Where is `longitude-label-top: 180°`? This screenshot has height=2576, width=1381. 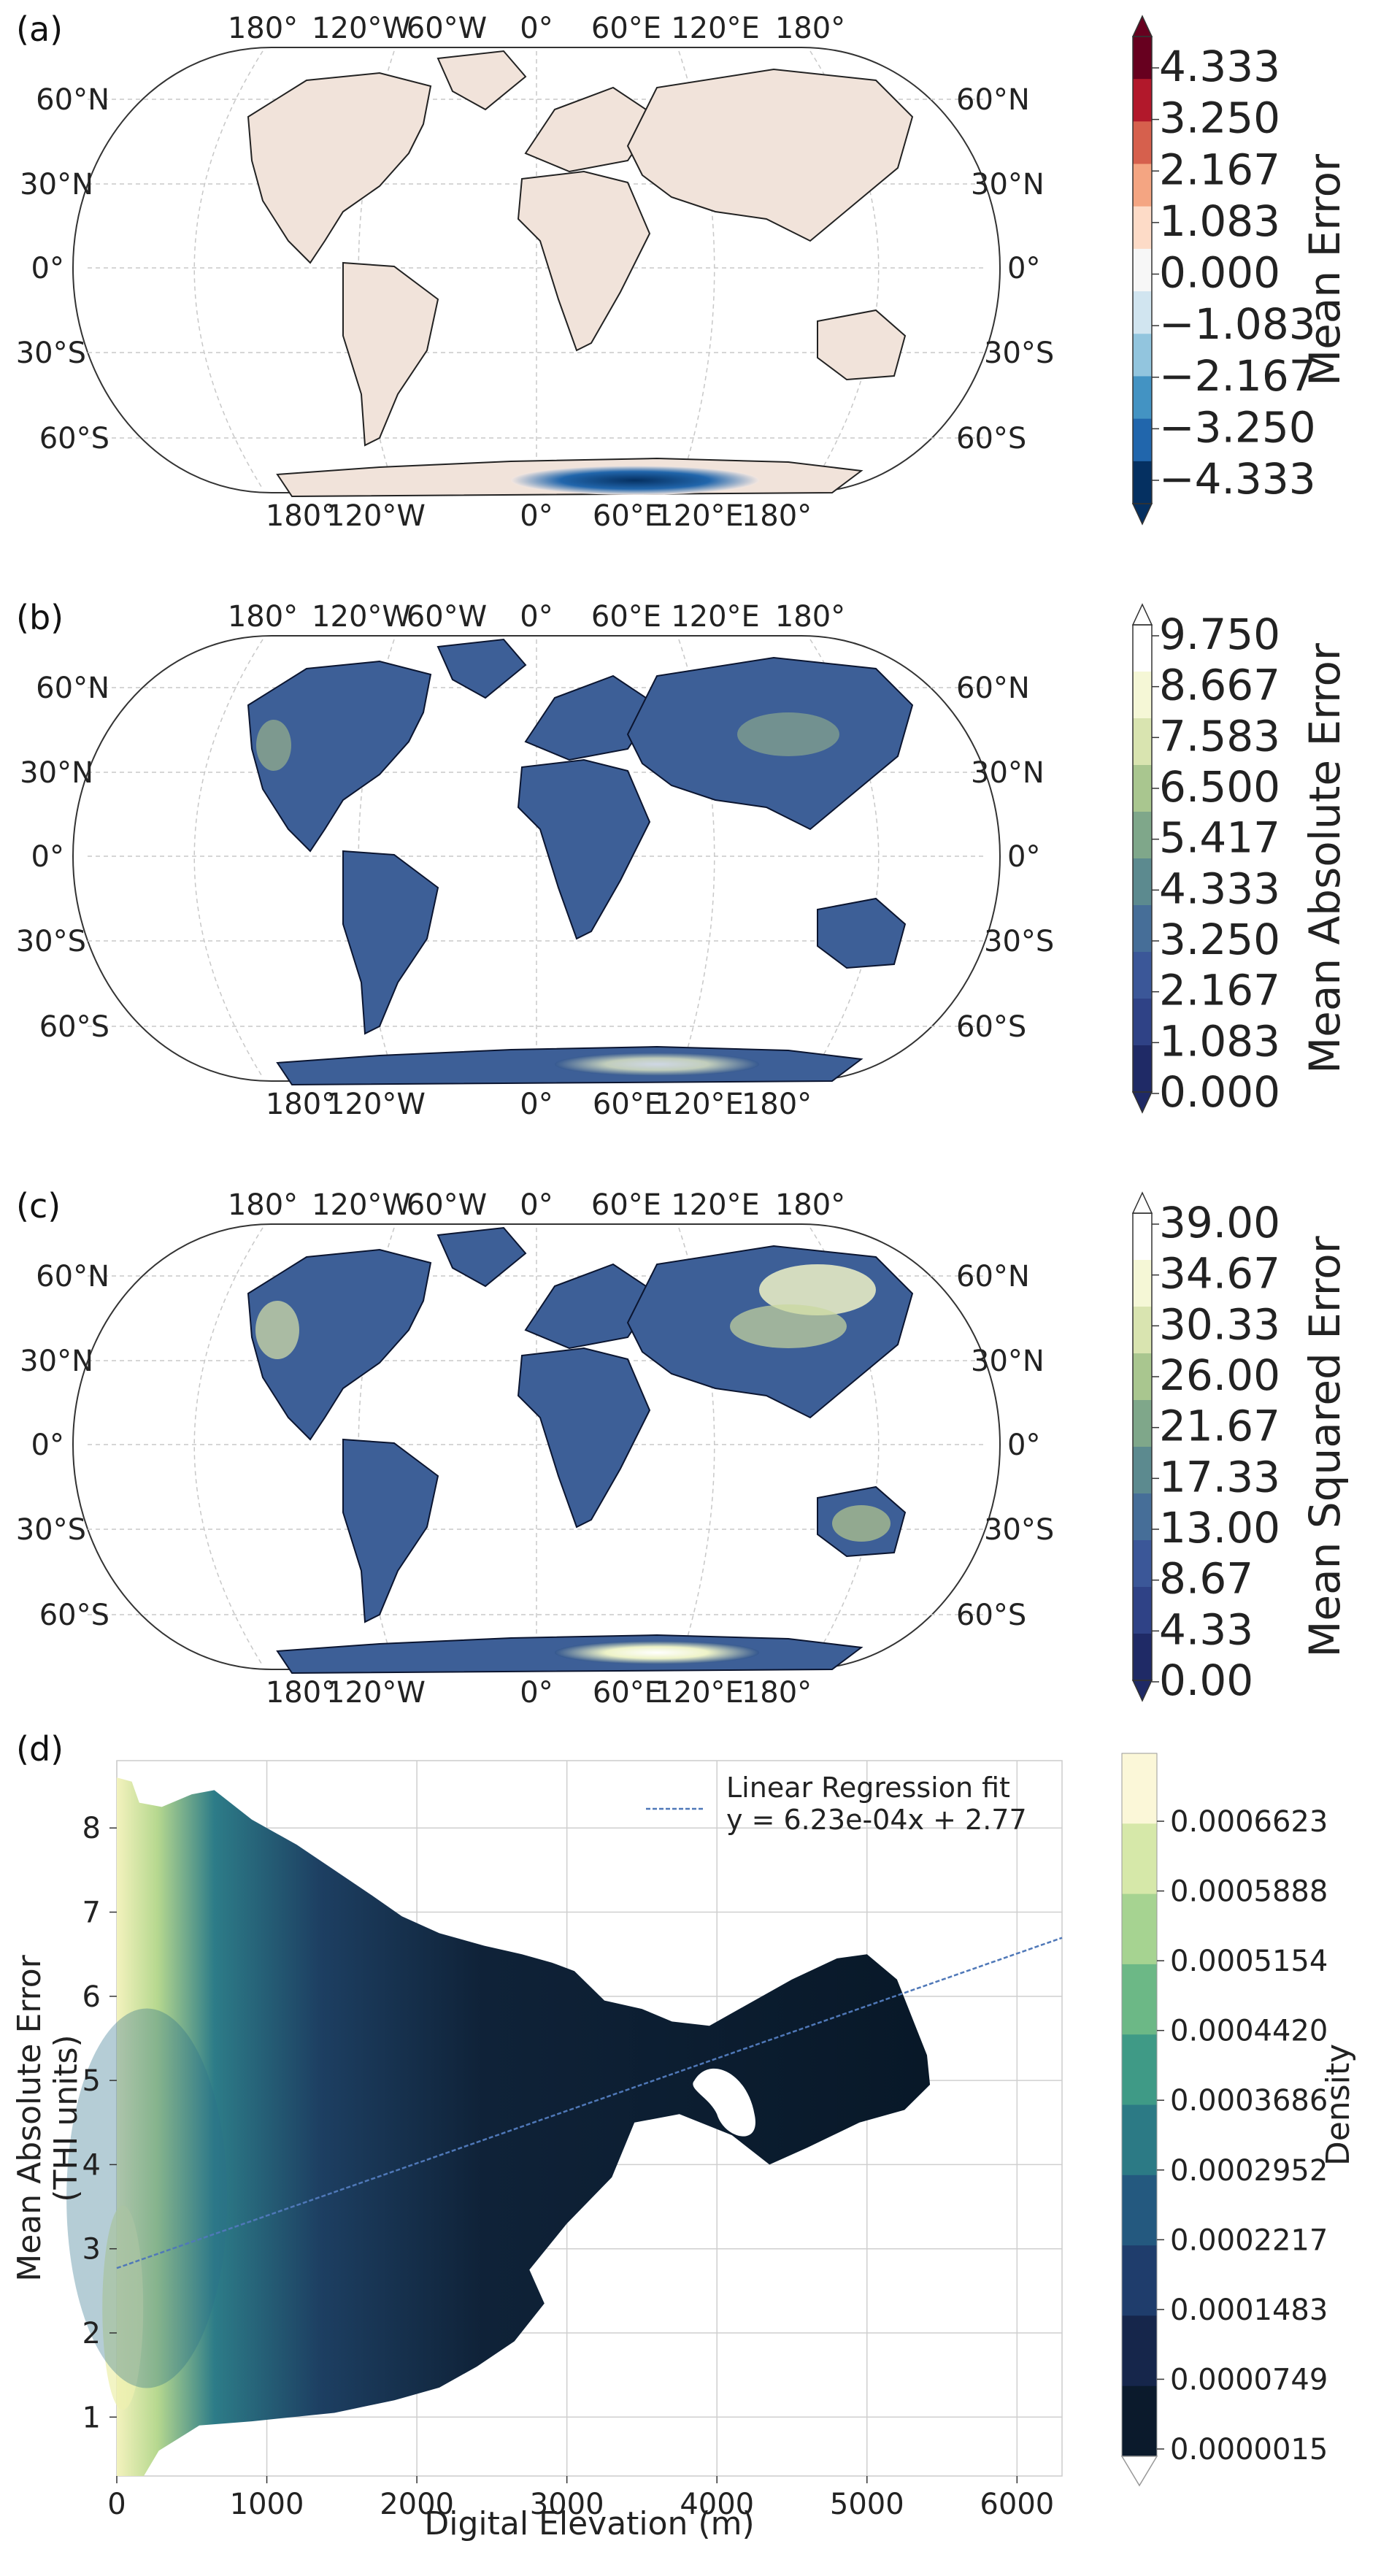 longitude-label-top: 180° is located at coordinates (810, 617).